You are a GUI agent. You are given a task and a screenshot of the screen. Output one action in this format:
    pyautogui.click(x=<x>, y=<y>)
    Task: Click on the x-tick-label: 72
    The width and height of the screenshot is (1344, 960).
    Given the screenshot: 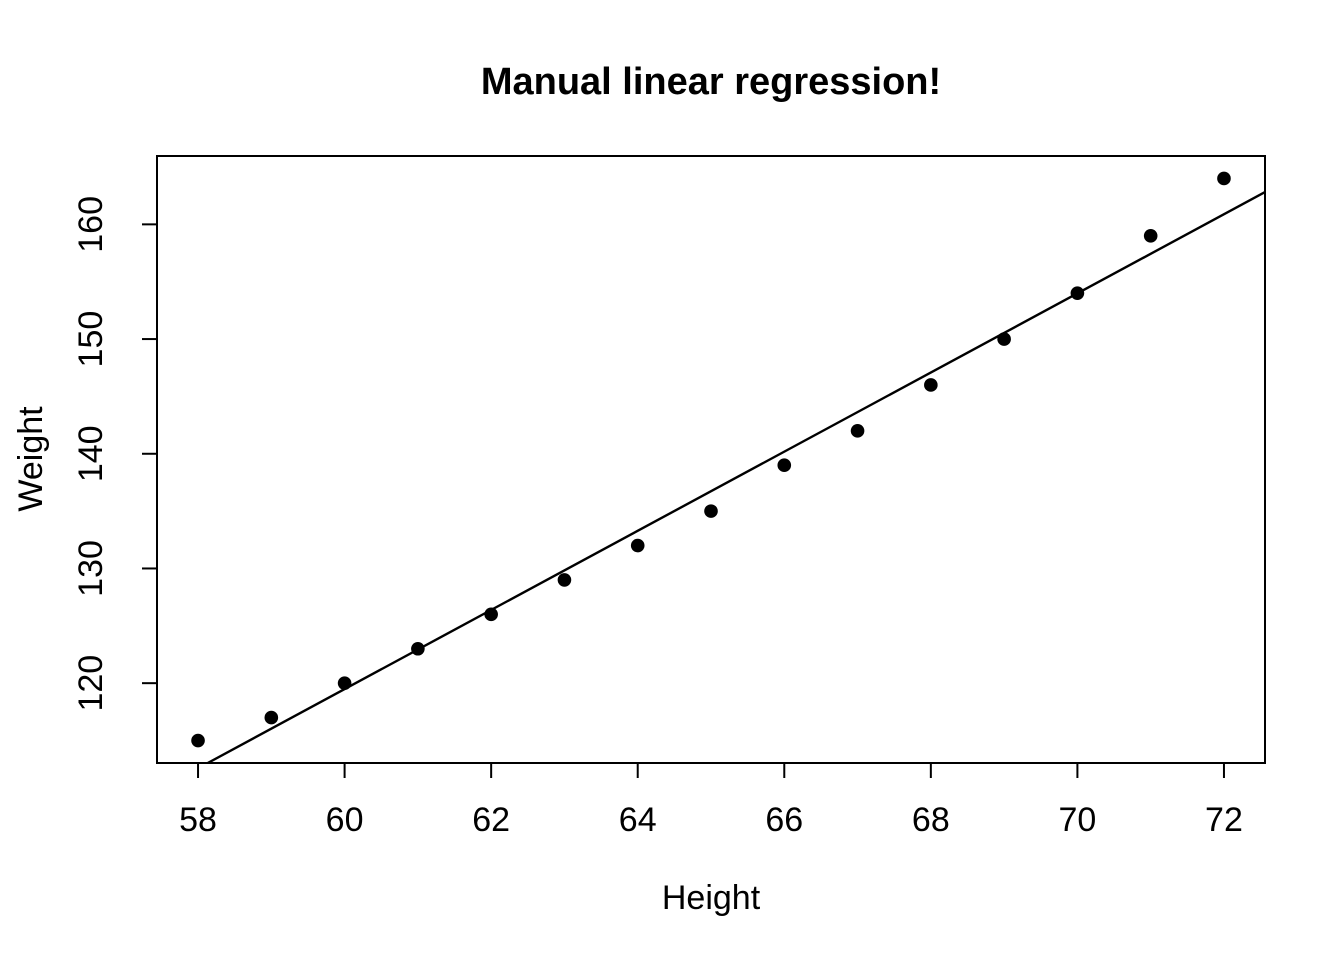 What is the action you would take?
    pyautogui.click(x=1224, y=820)
    